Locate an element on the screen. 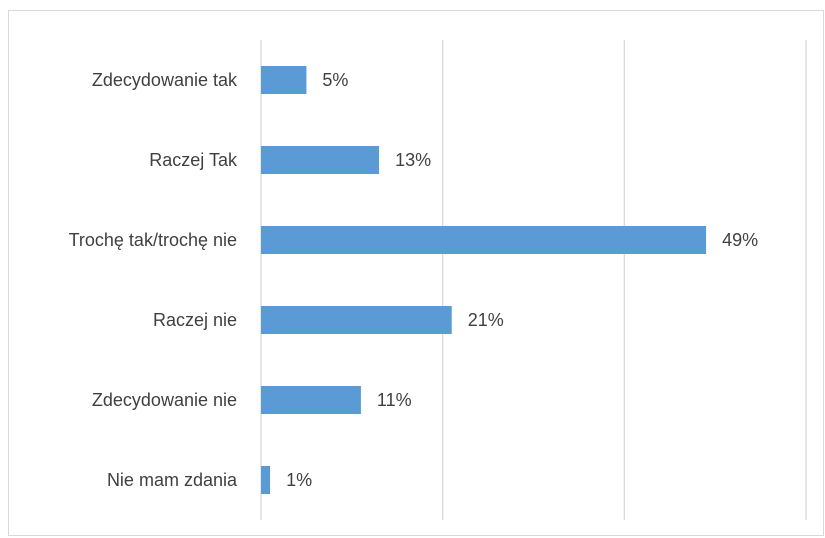 Image resolution: width=825 pixels, height=538 pixels. category-label: Zdecydowanie tak is located at coordinates (165, 80).